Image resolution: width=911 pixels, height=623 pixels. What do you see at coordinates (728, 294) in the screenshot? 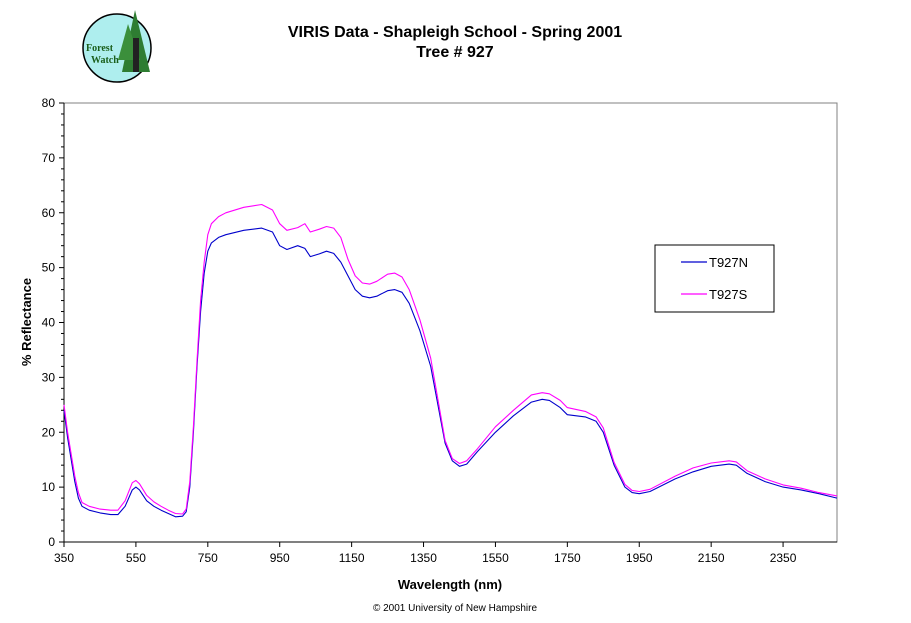
I see `legend-label-t927s: T927S` at bounding box center [728, 294].